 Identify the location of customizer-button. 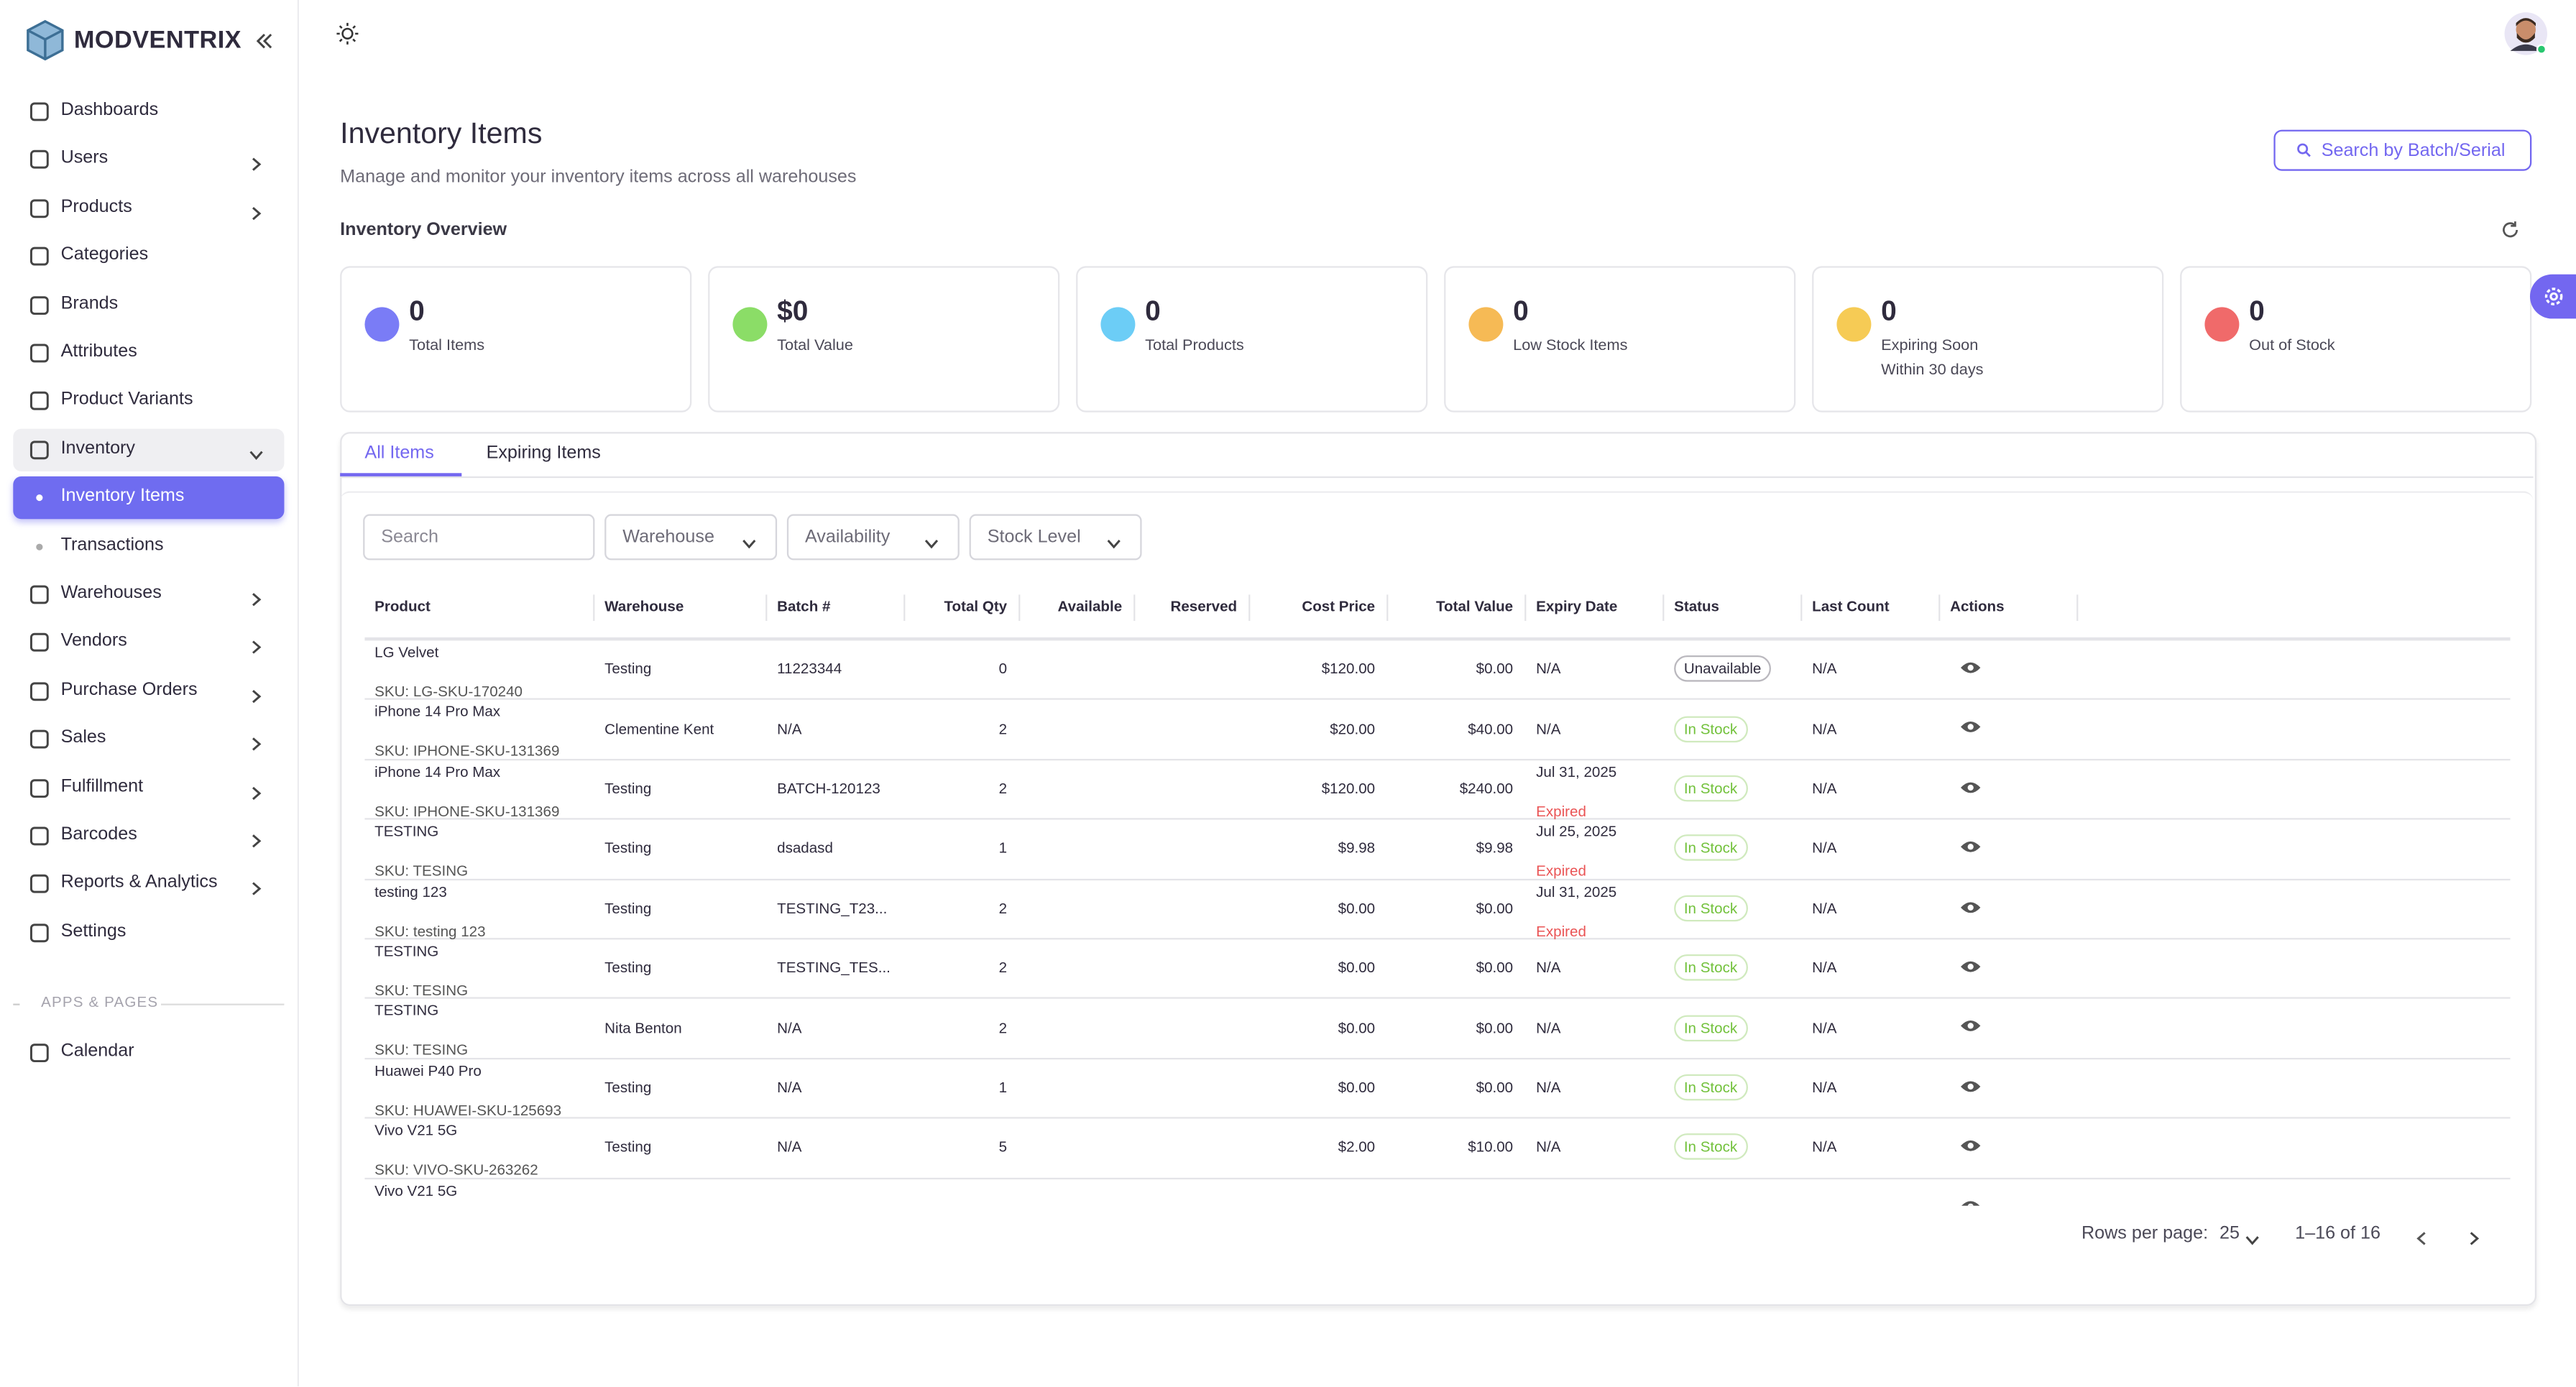
(2552, 296).